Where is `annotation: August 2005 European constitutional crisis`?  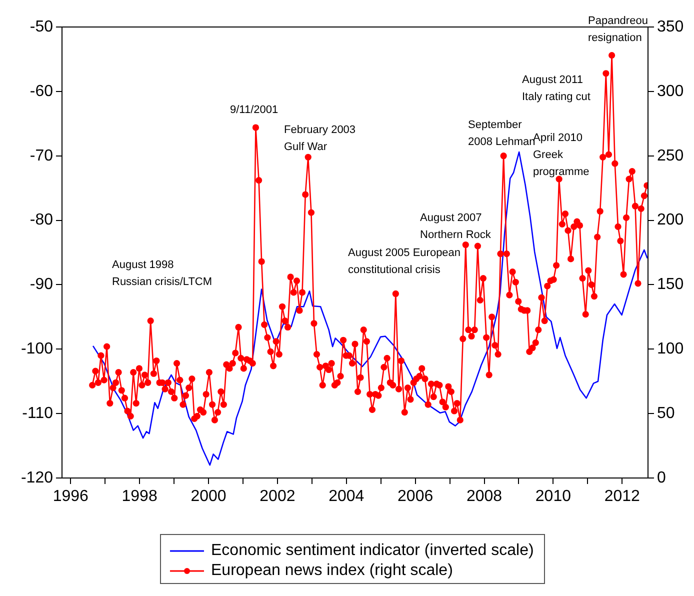 annotation: August 2005 European constitutional crisis is located at coordinates (404, 261).